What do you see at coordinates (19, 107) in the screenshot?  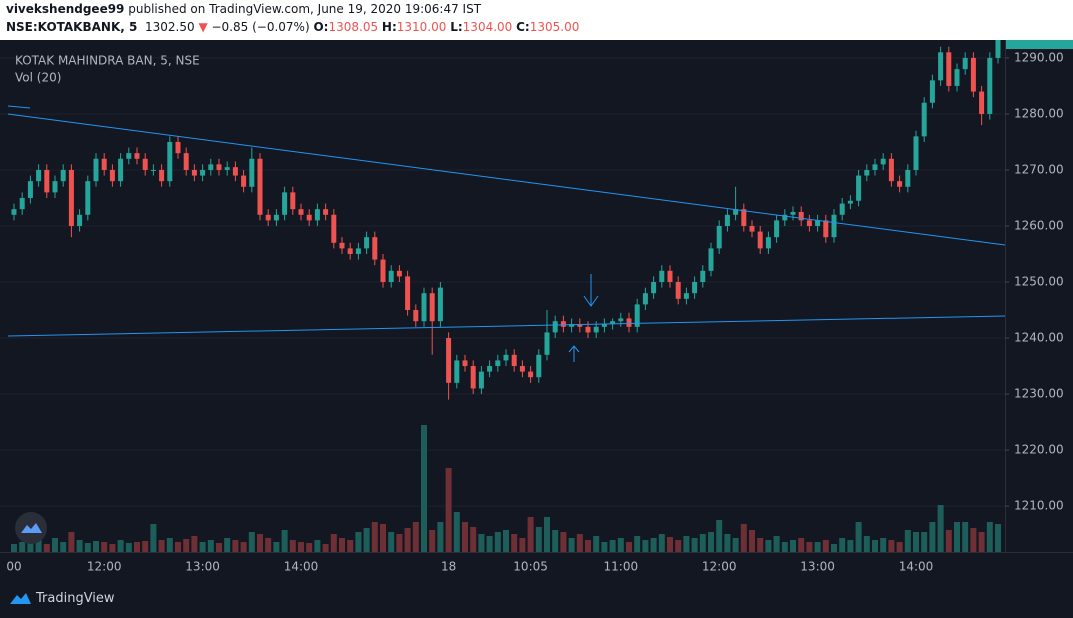 I see `trend-line` at bounding box center [19, 107].